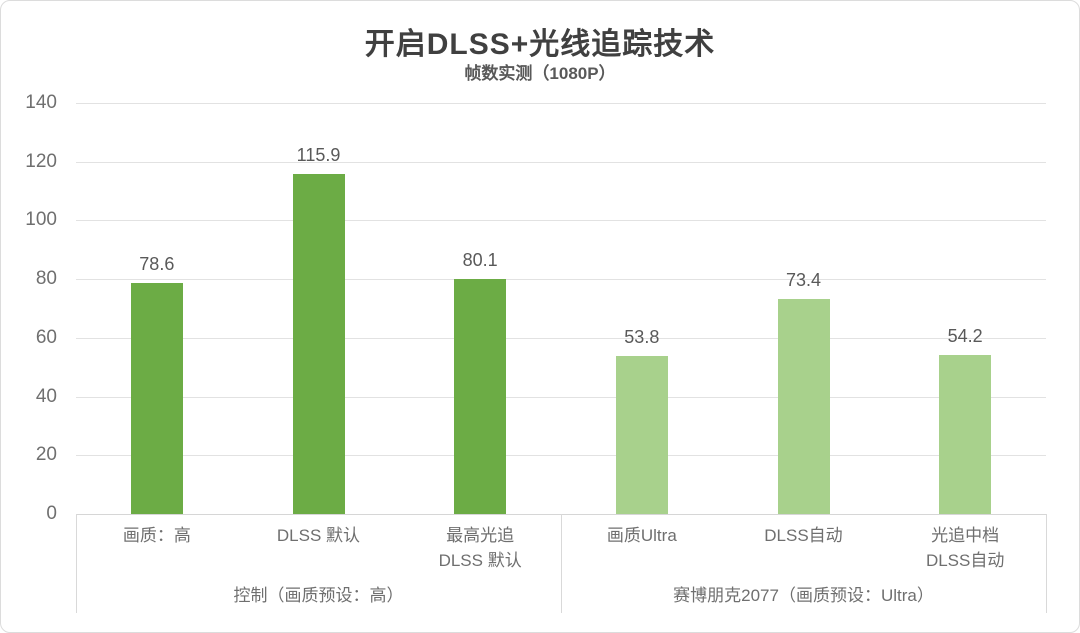 This screenshot has width=1080, height=633. Describe the element at coordinates (480, 548) in the screenshot. I see `category-axis-label: 最高光追 DLSS 默认` at that location.